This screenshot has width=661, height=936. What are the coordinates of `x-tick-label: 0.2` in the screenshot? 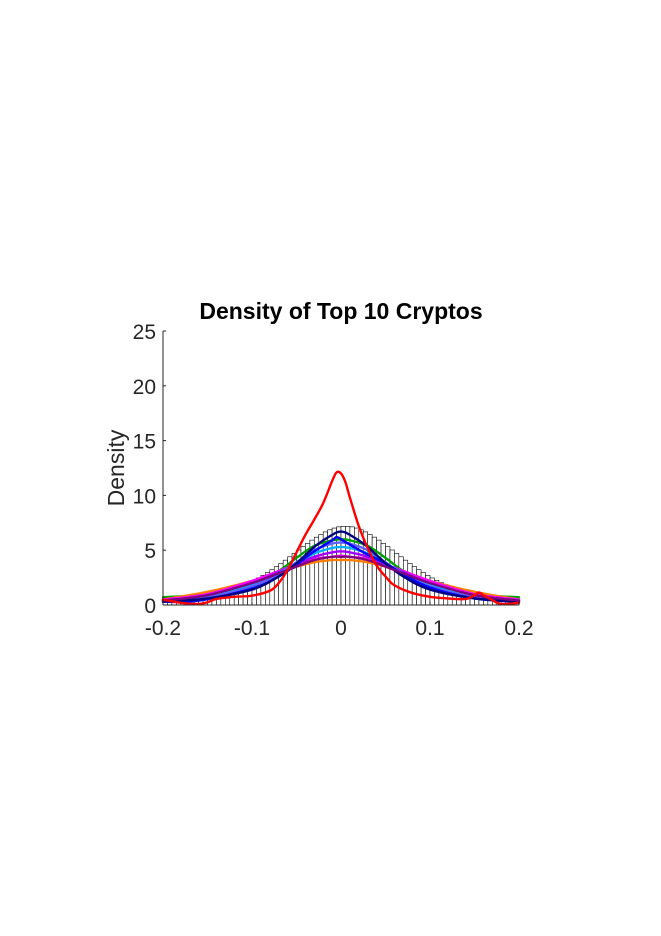 It's located at (518, 628).